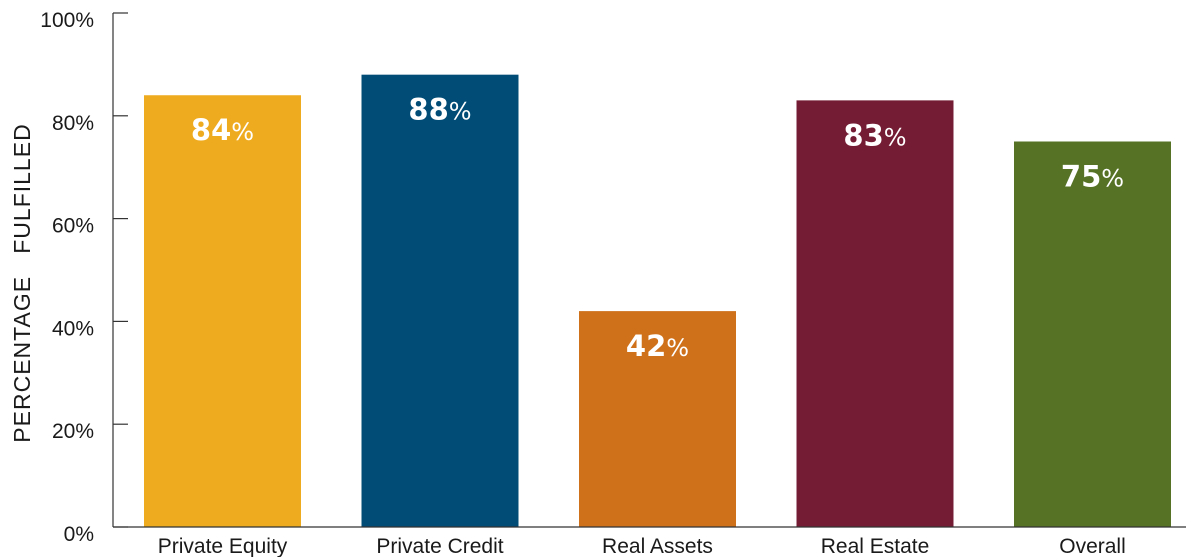  I want to click on y-axis-label: PERCENTAGE FULFILLED, so click(22, 282).